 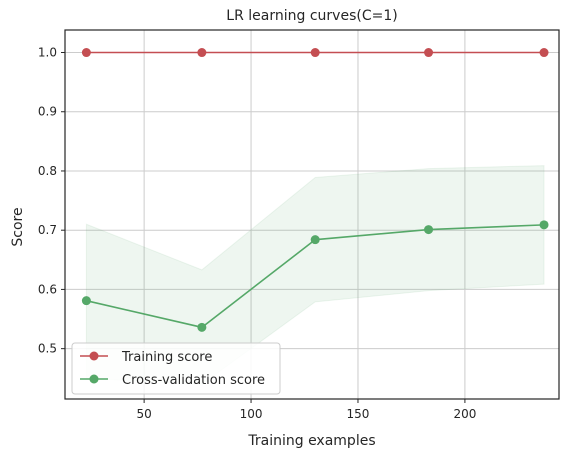 What do you see at coordinates (47, 289) in the screenshot?
I see `y-tick-label: 0.6` at bounding box center [47, 289].